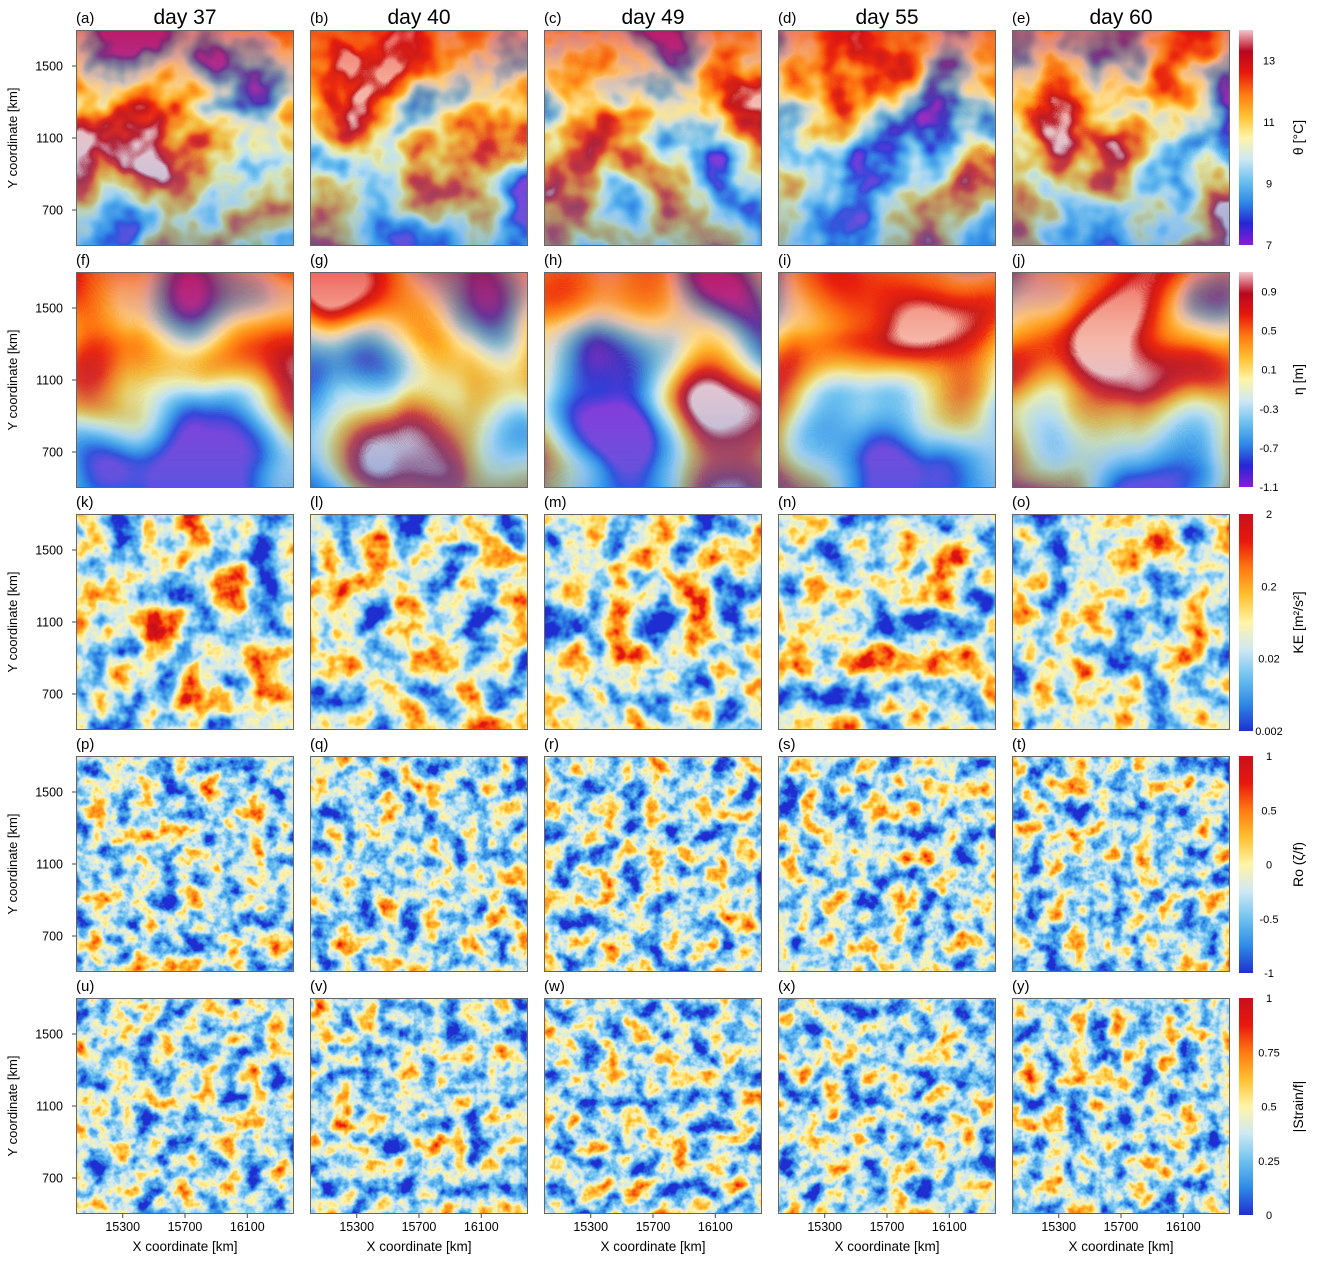  Describe the element at coordinates (1269, 410) in the screenshot. I see `colorbar-tick-label: -0.3` at that location.